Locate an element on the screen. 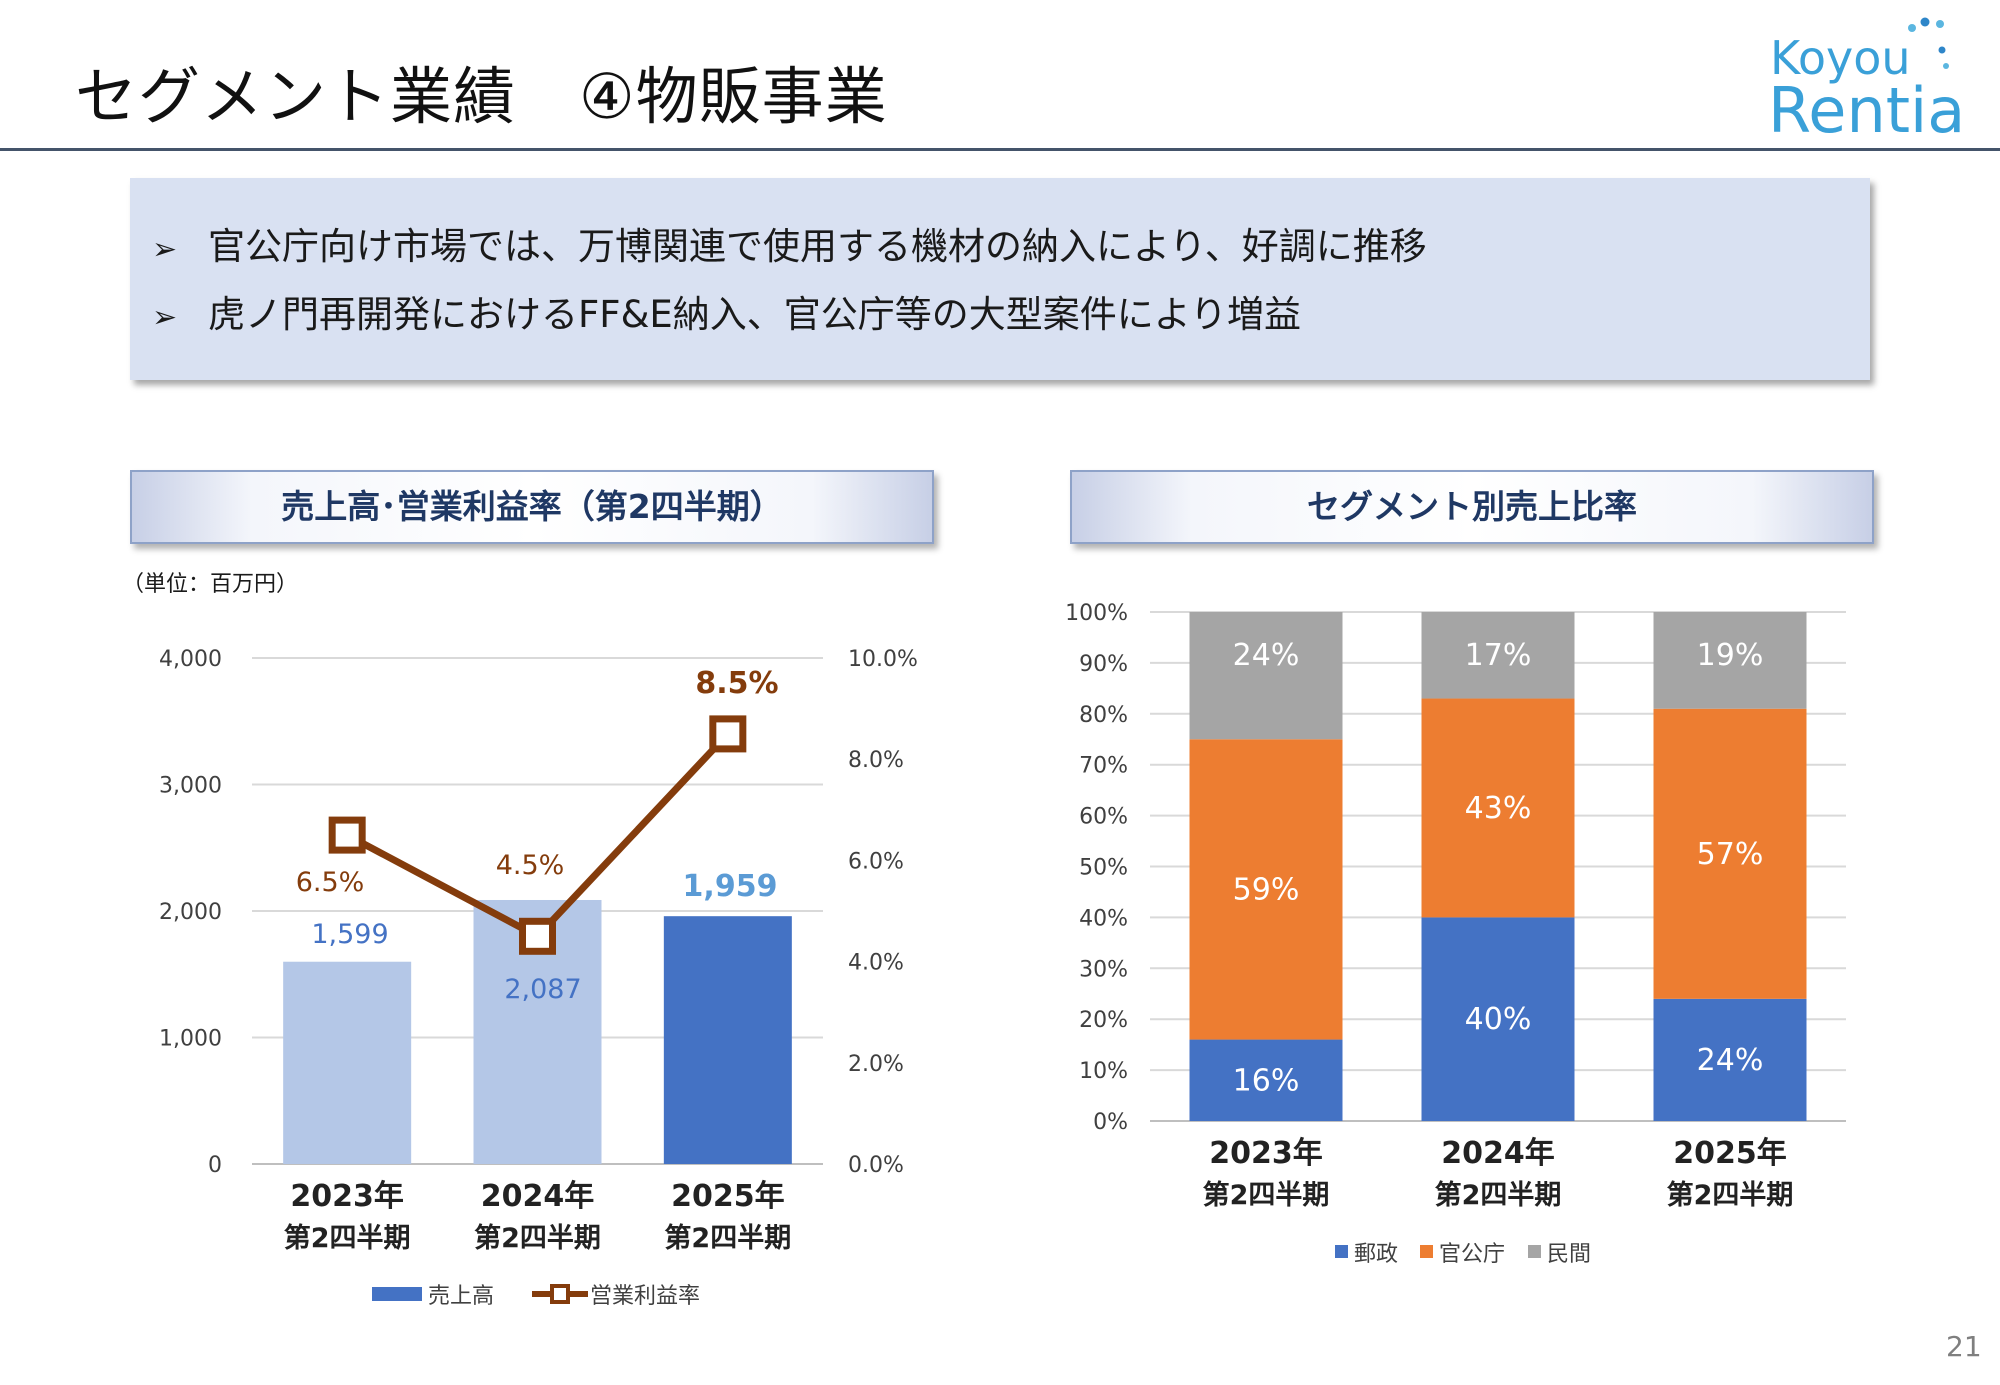 Image resolution: width=2000 pixels, height=1385 pixels. legend-label: 官公庁 is located at coordinates (1472, 1254).